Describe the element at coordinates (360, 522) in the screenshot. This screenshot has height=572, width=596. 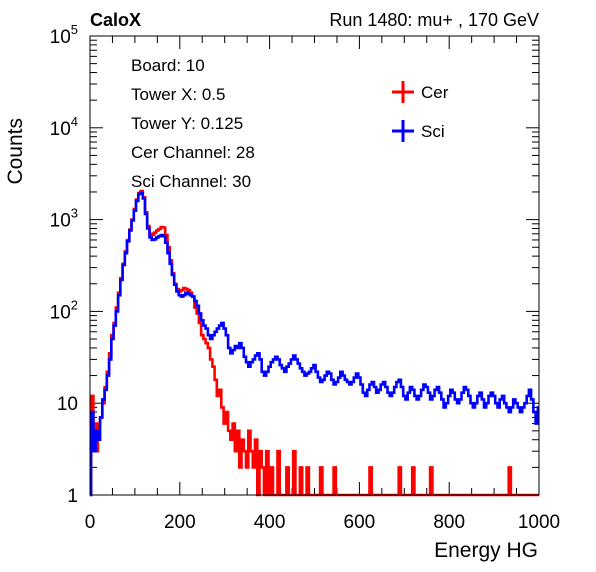
I see `x-tick-label: 600` at that location.